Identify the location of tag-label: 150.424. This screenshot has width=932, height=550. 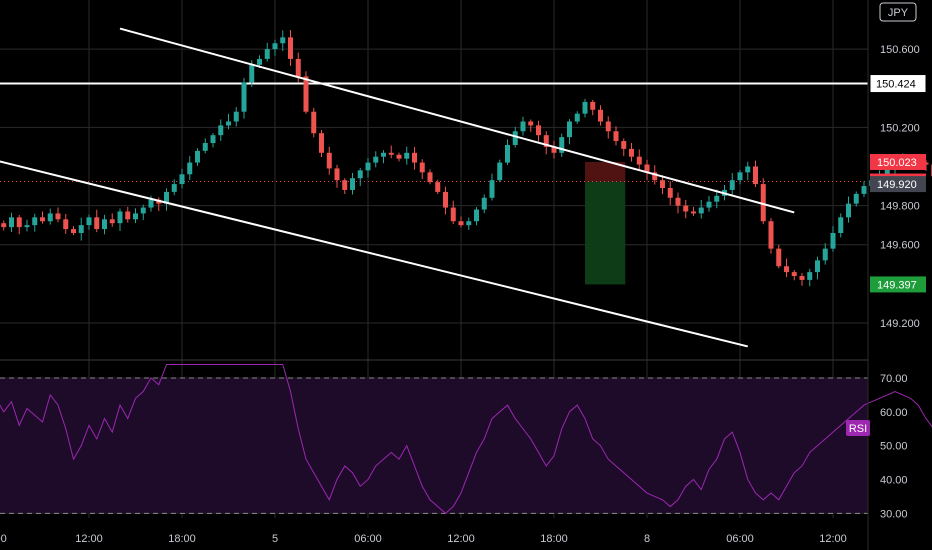
(896, 85).